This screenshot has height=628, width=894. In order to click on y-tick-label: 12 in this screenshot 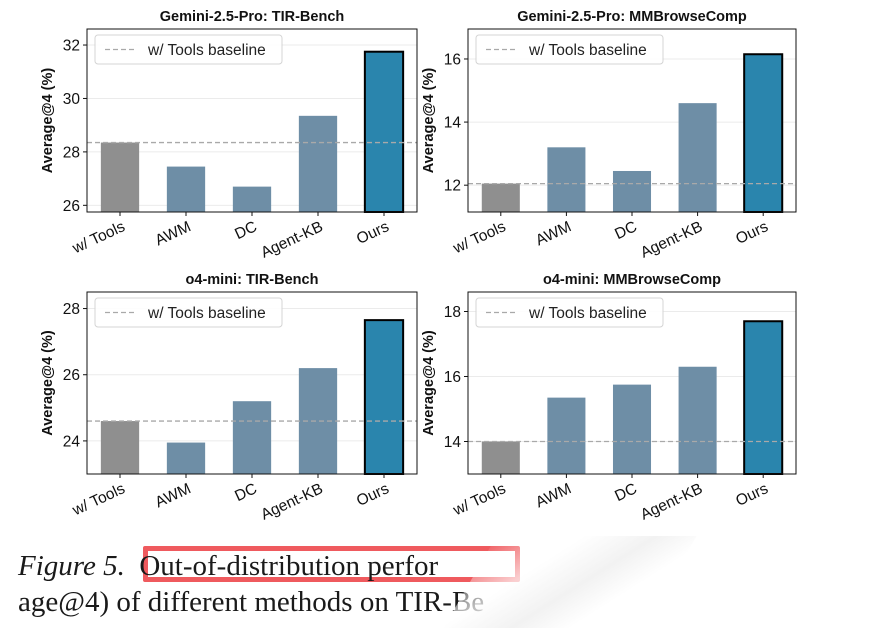, I will do `click(452, 186)`.